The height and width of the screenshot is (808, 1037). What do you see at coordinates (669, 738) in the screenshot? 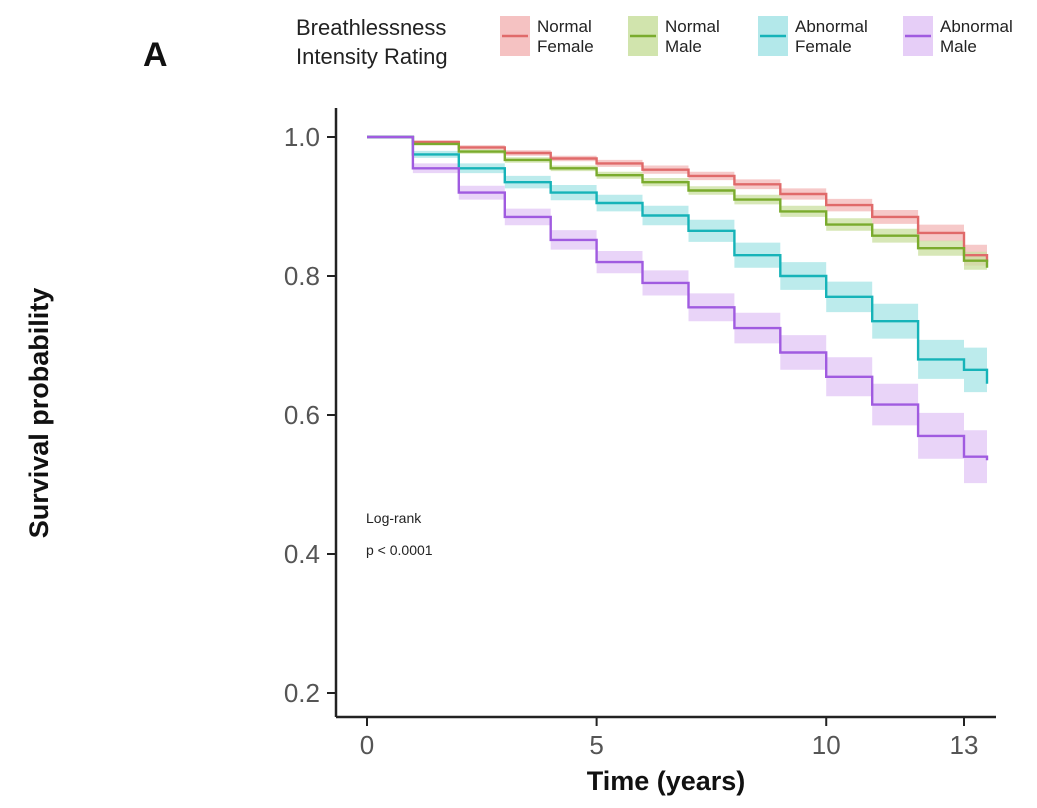
I see `x-axis-ticks: 0 5 10 13` at bounding box center [669, 738].